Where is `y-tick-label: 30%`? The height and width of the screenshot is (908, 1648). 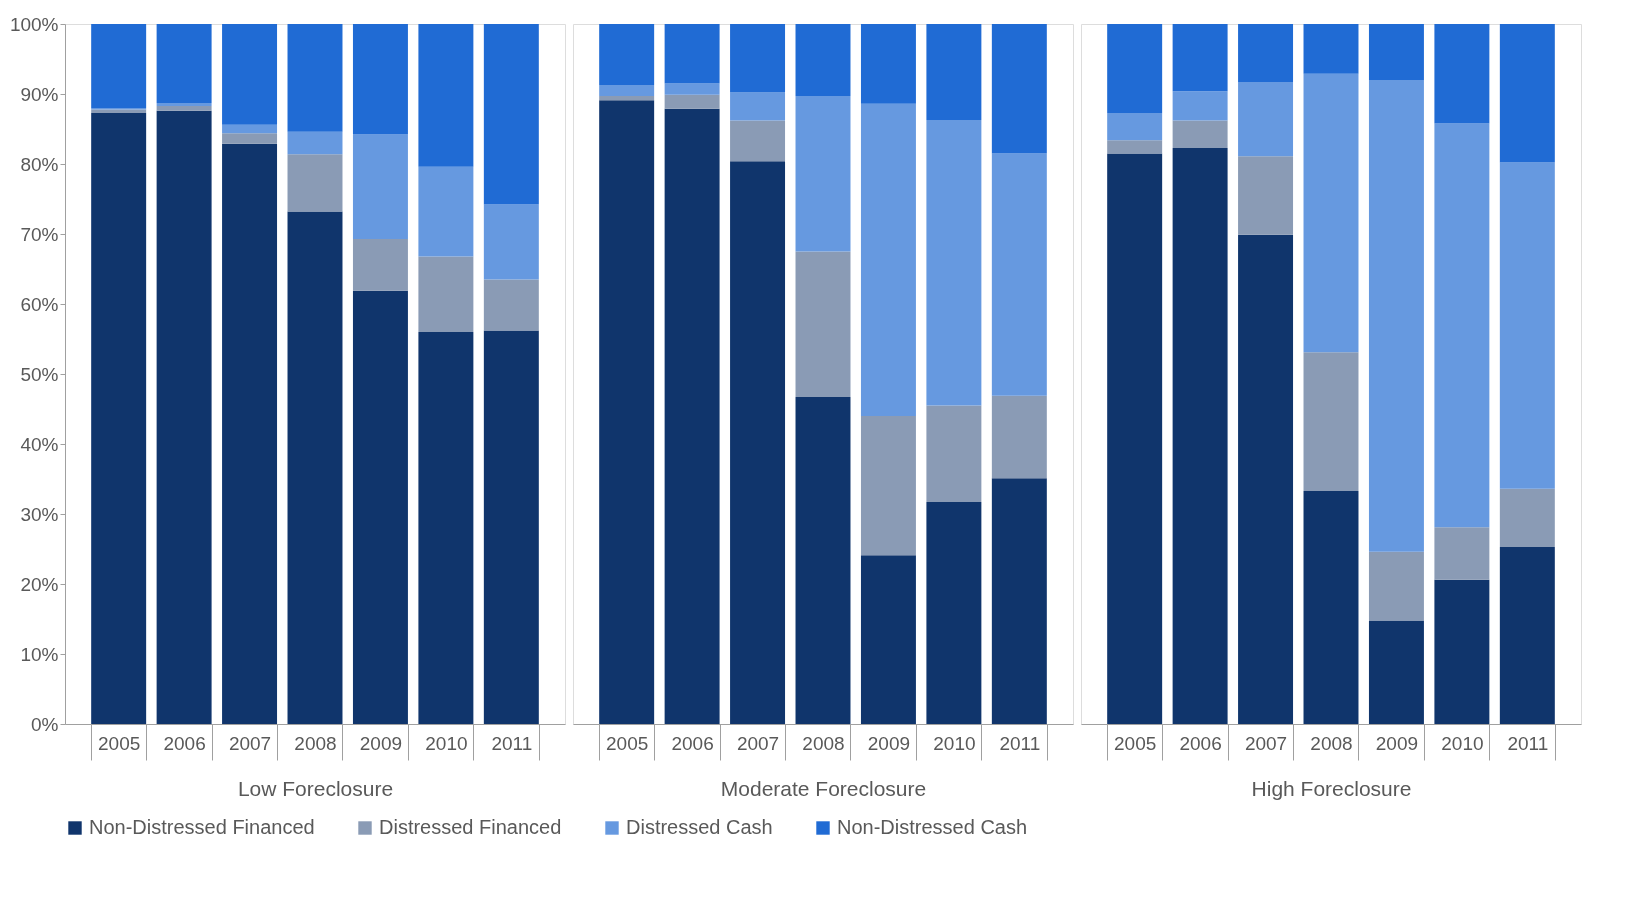
y-tick-label: 30% is located at coordinates (39, 514).